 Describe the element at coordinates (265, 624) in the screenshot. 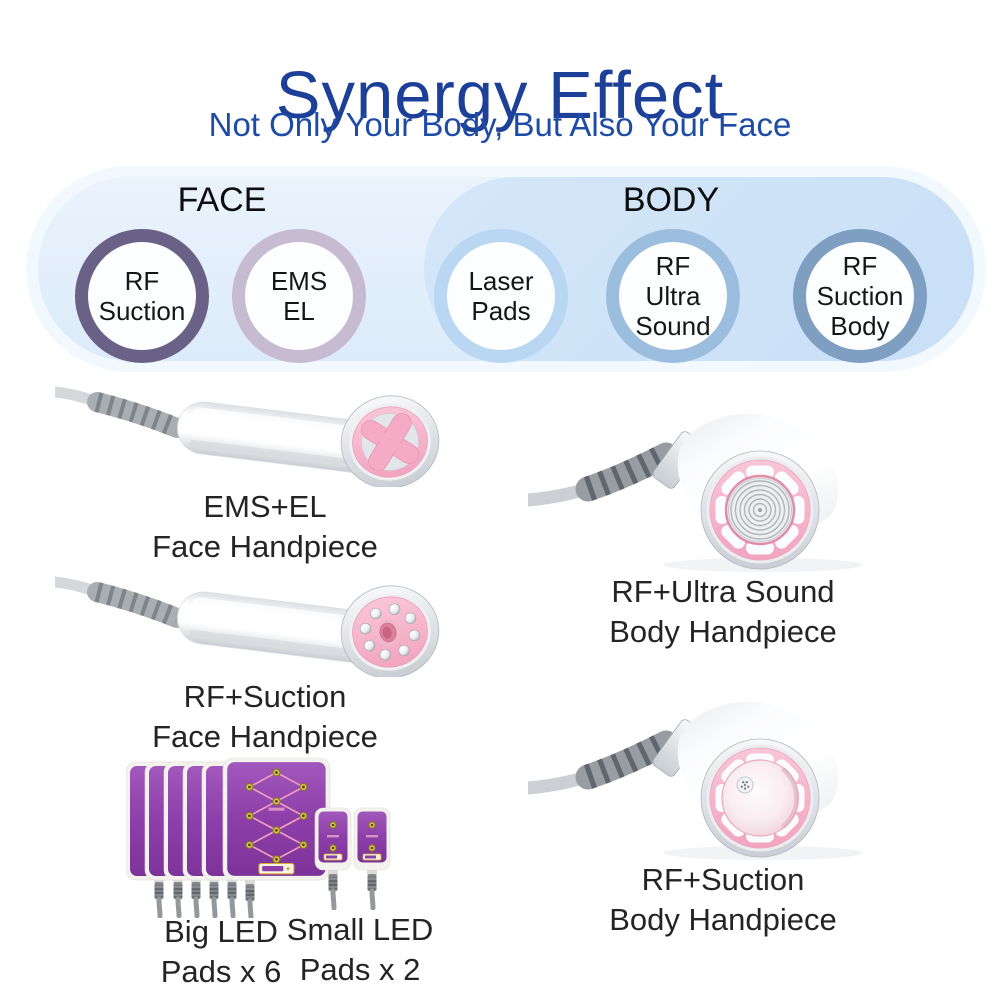

I see `rf-suction-face-handpiece-illustration` at that location.